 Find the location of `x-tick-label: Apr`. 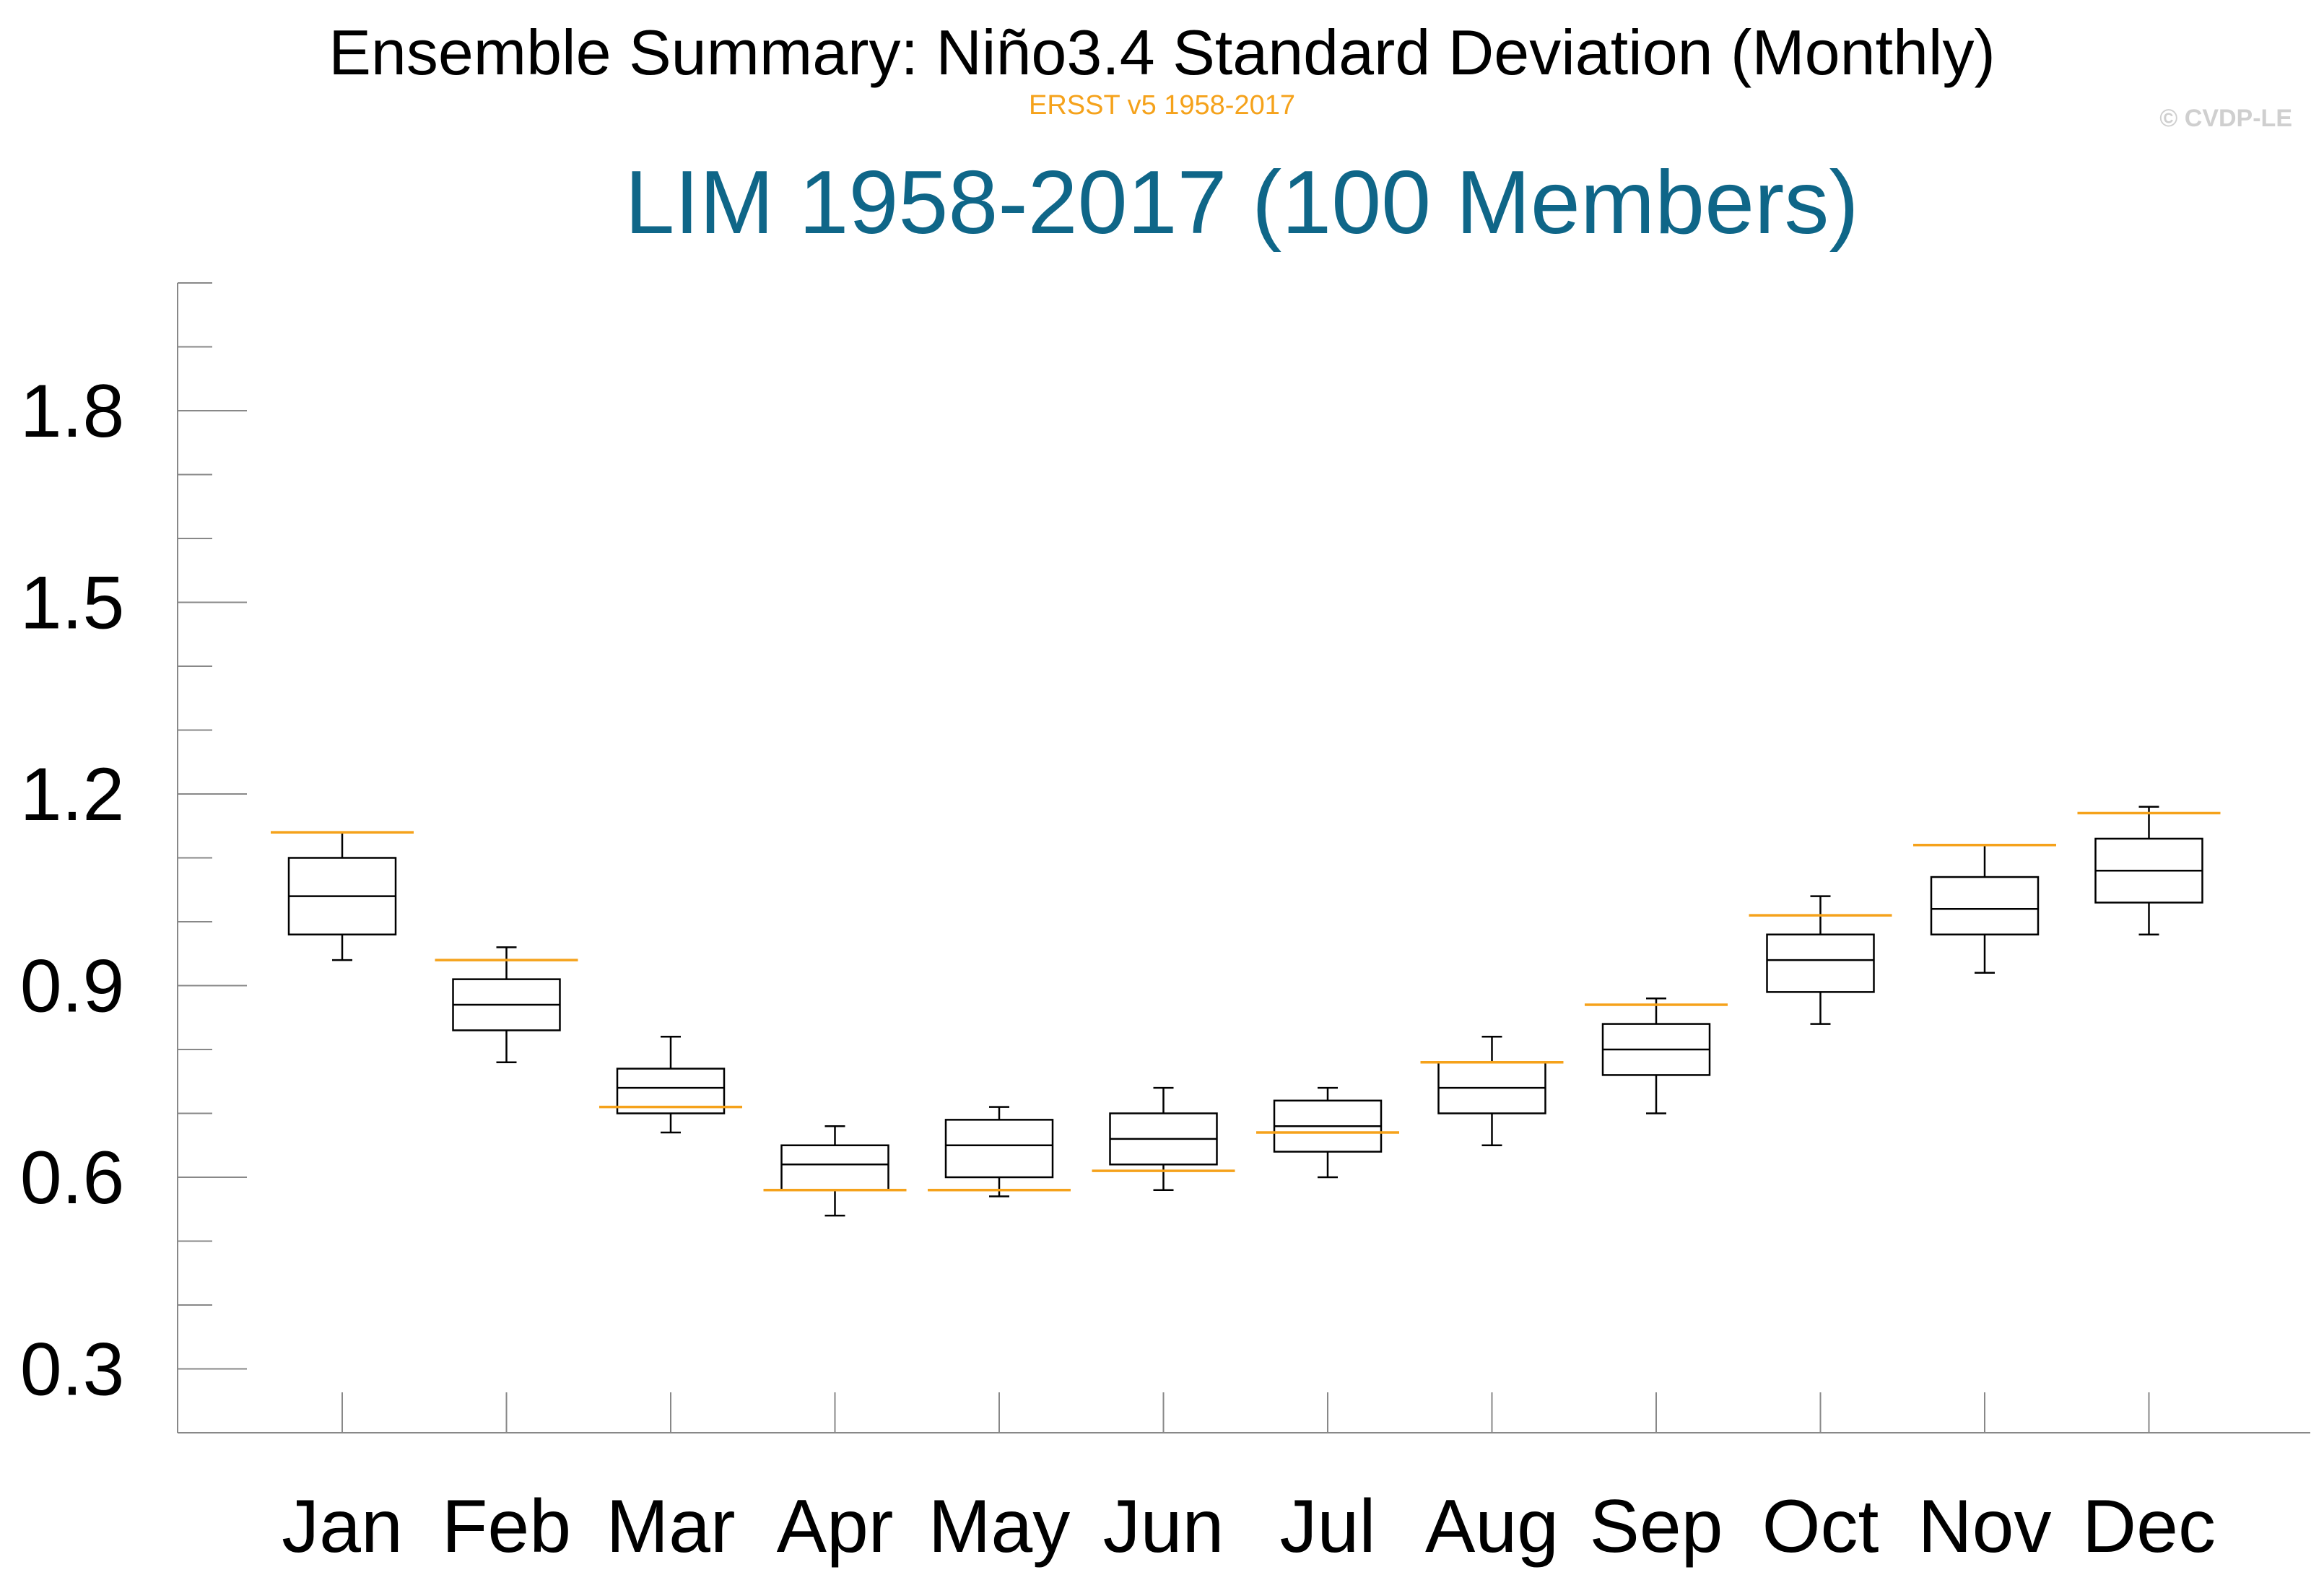

x-tick-label: Apr is located at coordinates (835, 1526).